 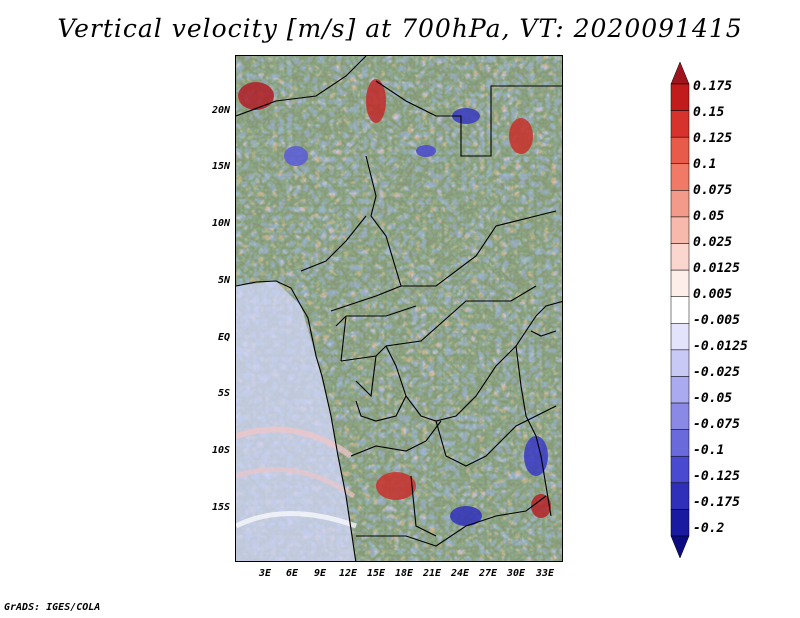 I want to click on lon-label-6e: 6E, so click(x=292, y=573).